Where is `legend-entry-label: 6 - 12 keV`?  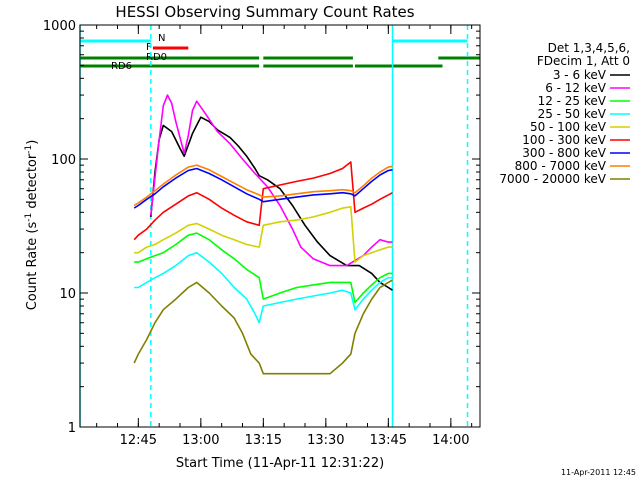 legend-entry-label: 6 - 12 keV is located at coordinates (576, 88).